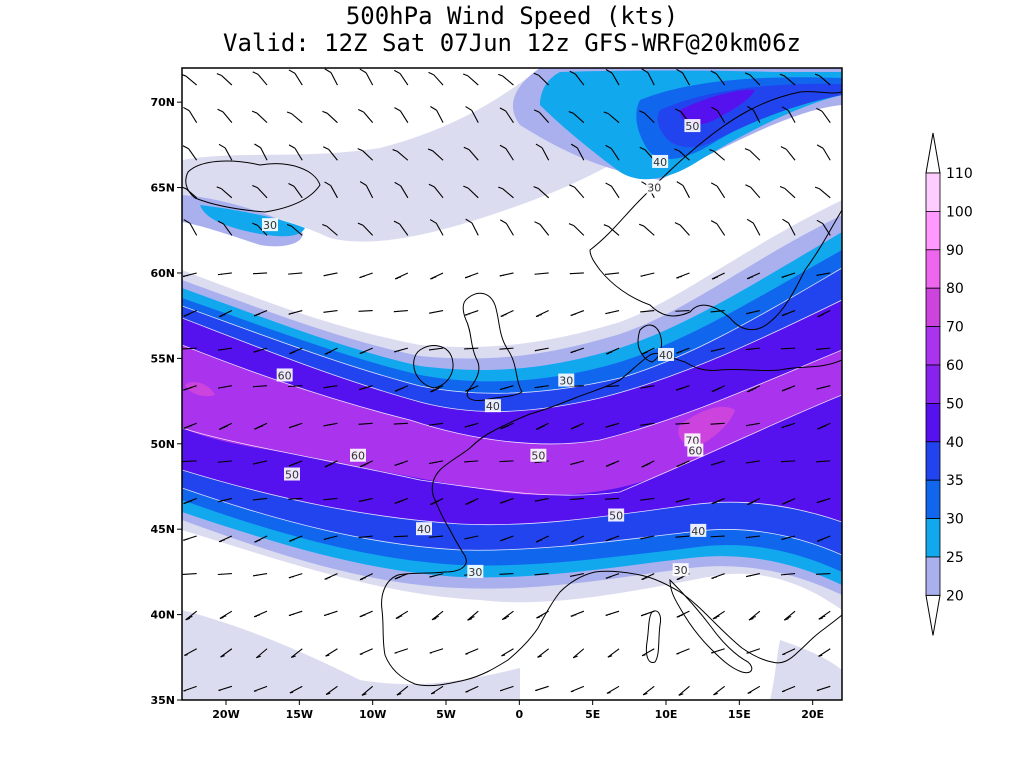  Describe the element at coordinates (446, 714) in the screenshot. I see `lon-label: 5W` at that location.